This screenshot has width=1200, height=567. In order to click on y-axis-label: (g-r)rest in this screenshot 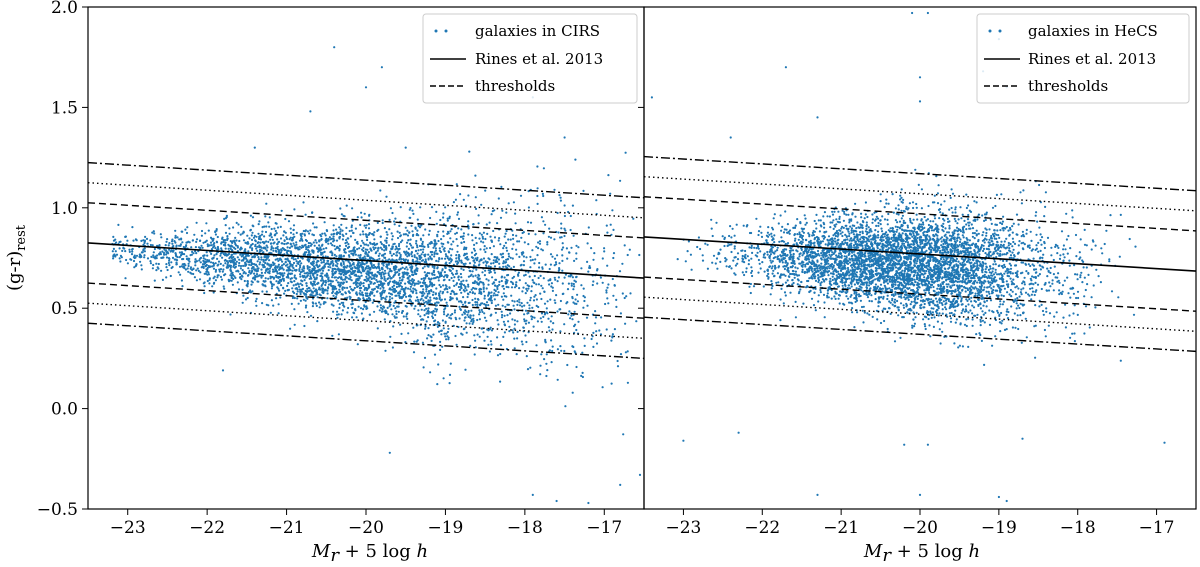, I will do `click(16, 257)`.